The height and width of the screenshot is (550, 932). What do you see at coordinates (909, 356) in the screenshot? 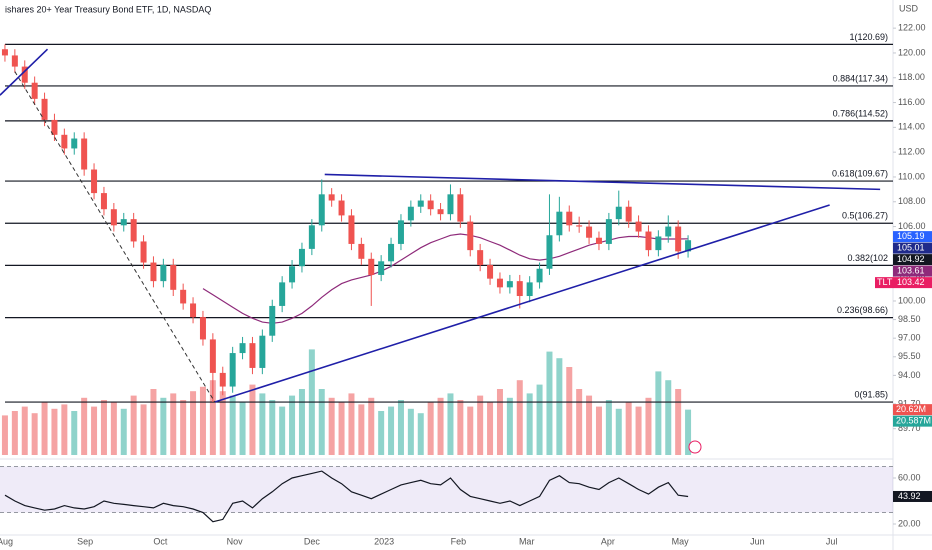
I see `y-tick-label: 95.50` at bounding box center [909, 356].